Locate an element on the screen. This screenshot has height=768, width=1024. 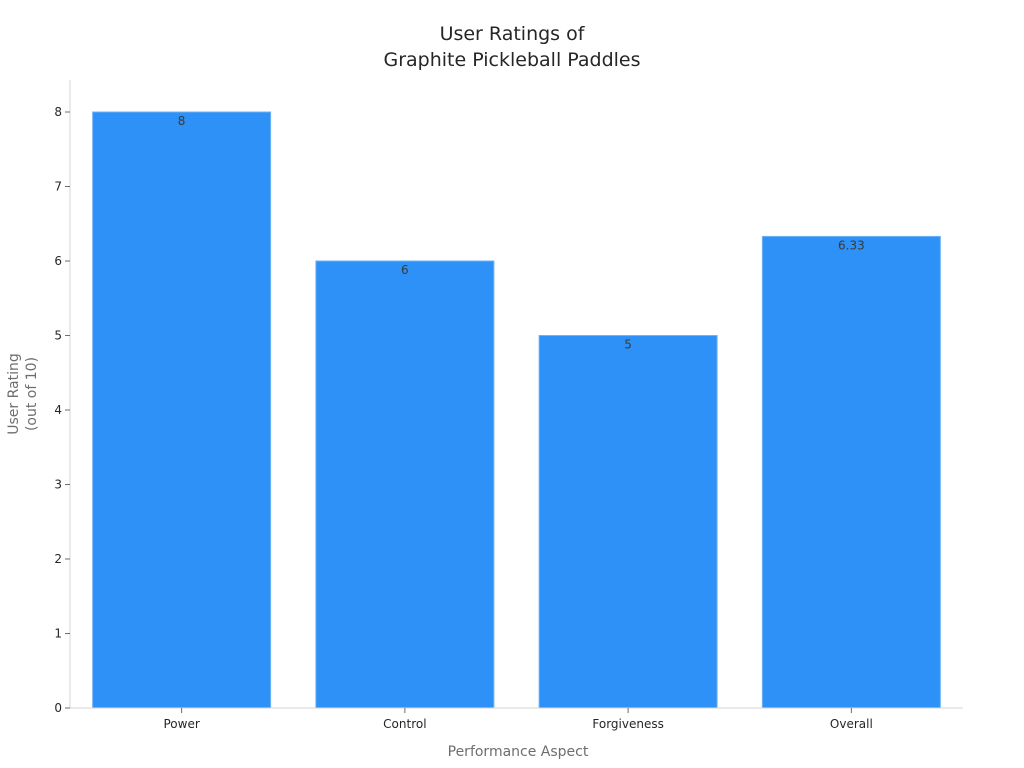
x-axis-label: Performance Aspect is located at coordinates (518, 752).